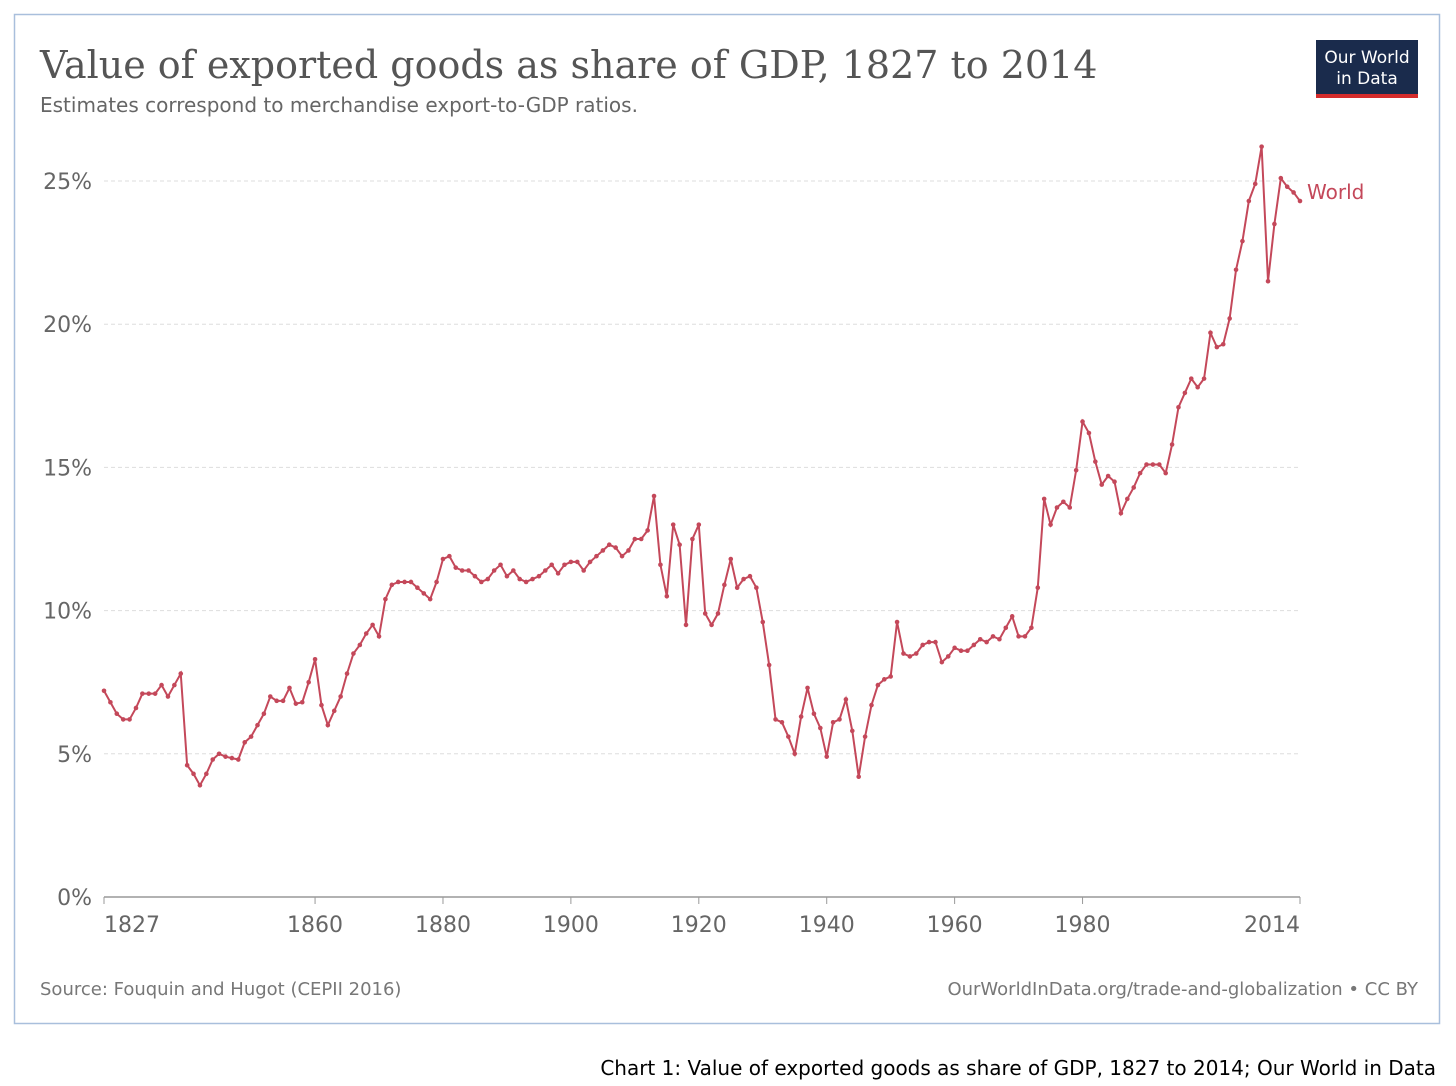 This screenshot has height=1086, width=1456. What do you see at coordinates (67, 182) in the screenshot?
I see `y-tick-label: 25%` at bounding box center [67, 182].